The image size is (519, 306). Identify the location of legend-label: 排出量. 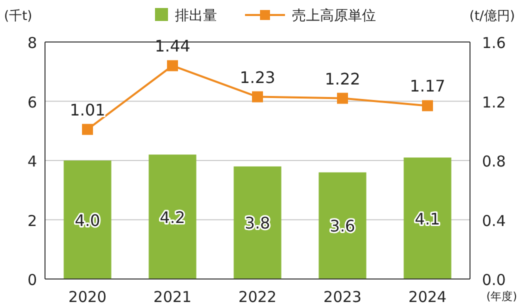
(196, 16).